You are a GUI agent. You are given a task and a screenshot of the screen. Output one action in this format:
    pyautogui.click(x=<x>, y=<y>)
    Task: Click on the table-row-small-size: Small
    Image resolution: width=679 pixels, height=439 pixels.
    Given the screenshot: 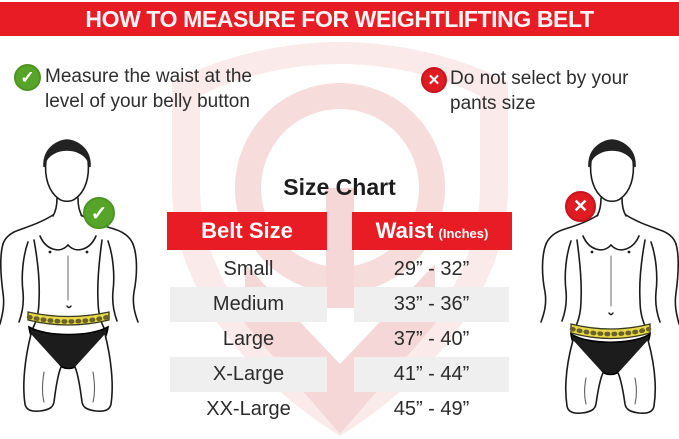 What is the action you would take?
    pyautogui.click(x=248, y=269)
    